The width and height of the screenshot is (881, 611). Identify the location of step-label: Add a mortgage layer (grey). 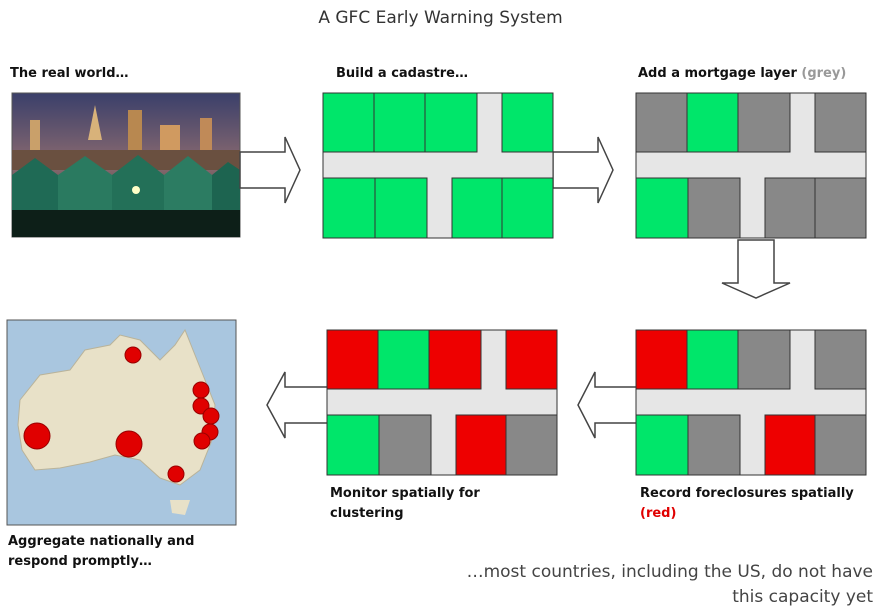
(742, 74).